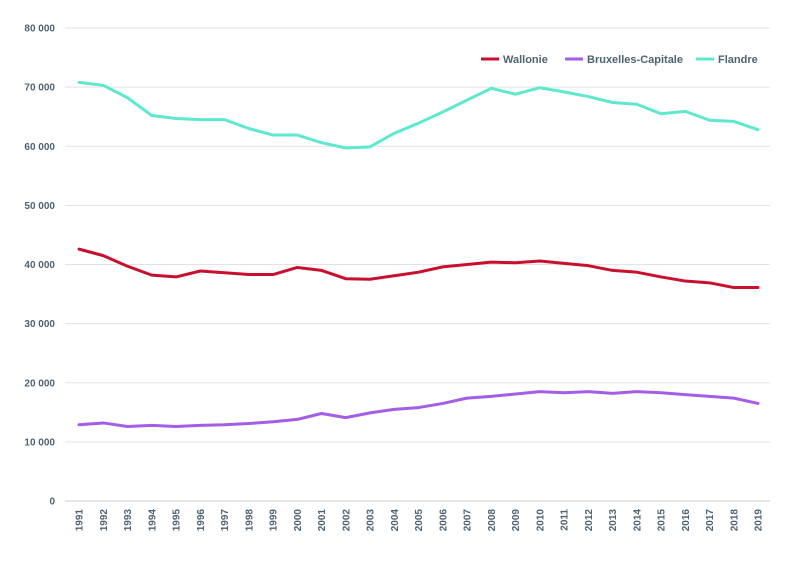 The height and width of the screenshot is (562, 800). I want to click on y-tick-label: 30 000, so click(39, 324).